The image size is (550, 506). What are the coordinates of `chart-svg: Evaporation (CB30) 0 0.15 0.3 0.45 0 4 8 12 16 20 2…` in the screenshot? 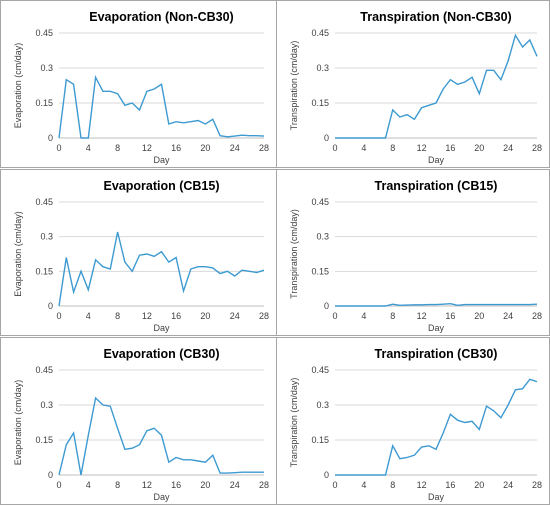 It's located at (141, 424).